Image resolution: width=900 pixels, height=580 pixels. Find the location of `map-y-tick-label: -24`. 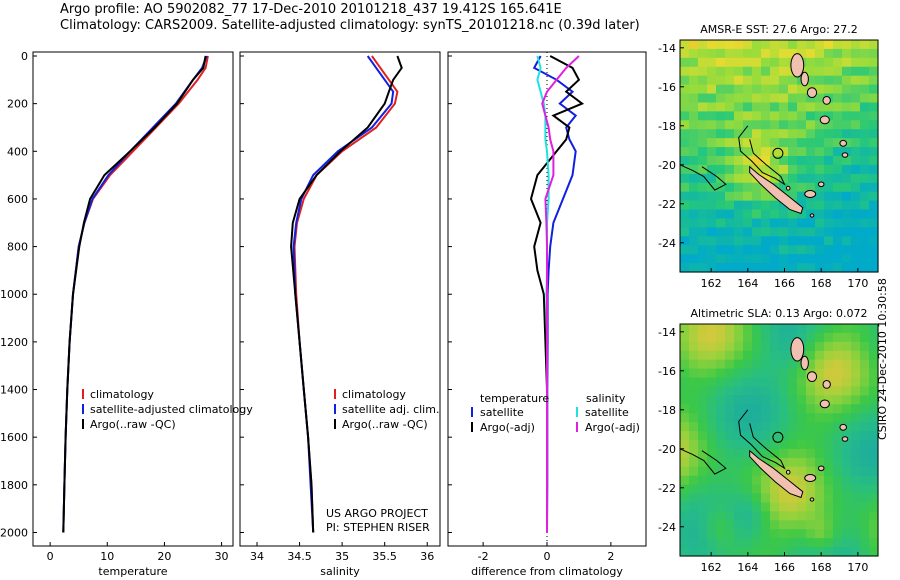

map-y-tick-label: -24 is located at coordinates (667, 527).